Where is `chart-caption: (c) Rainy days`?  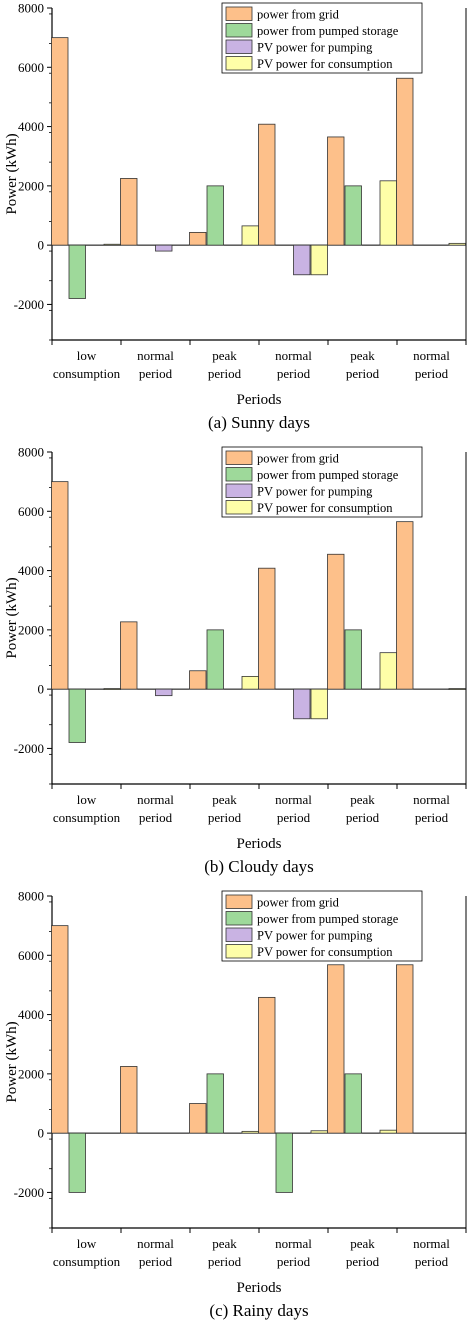
chart-caption: (c) Rainy days is located at coordinates (258, 1310).